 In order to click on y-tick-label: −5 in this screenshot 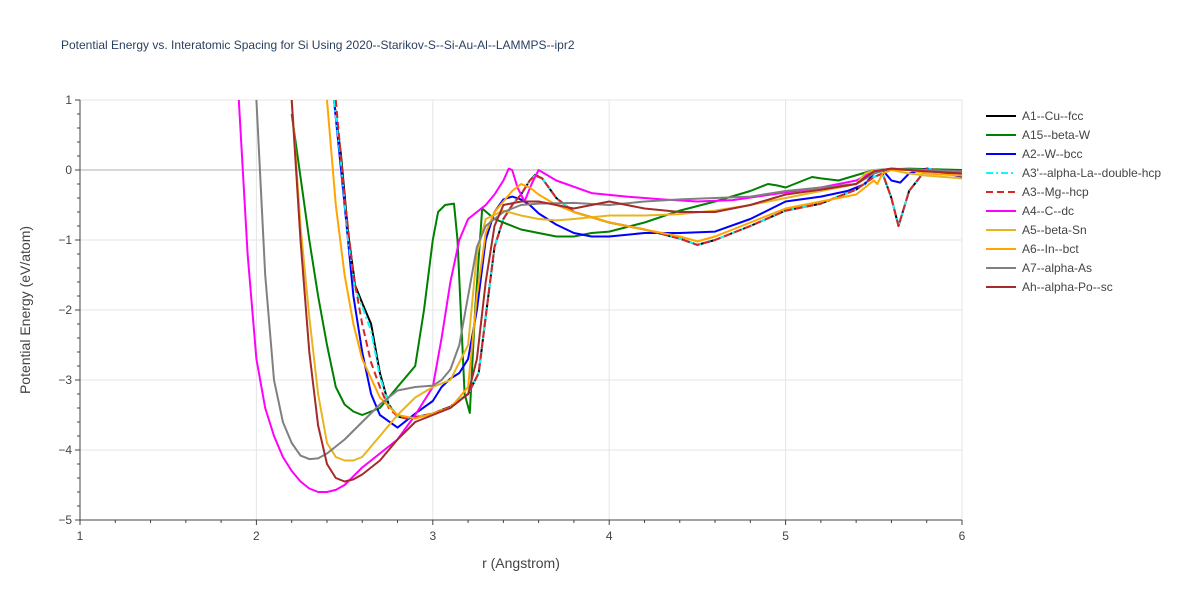, I will do `click(65, 520)`.